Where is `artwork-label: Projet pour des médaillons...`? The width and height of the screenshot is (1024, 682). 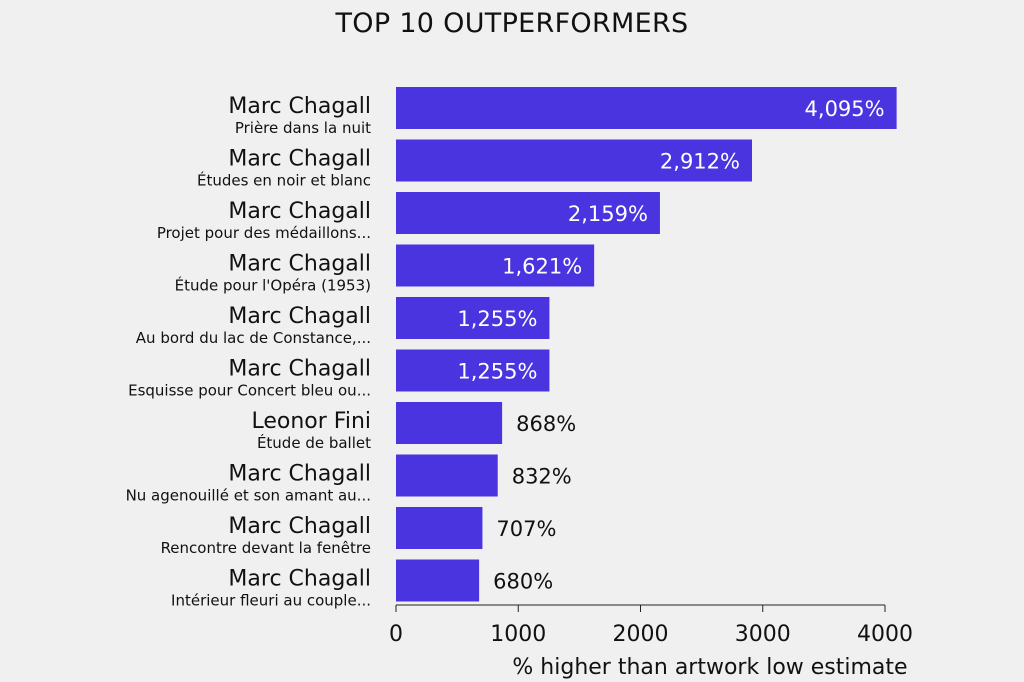
artwork-label: Projet pour des médaillons... is located at coordinates (264, 233).